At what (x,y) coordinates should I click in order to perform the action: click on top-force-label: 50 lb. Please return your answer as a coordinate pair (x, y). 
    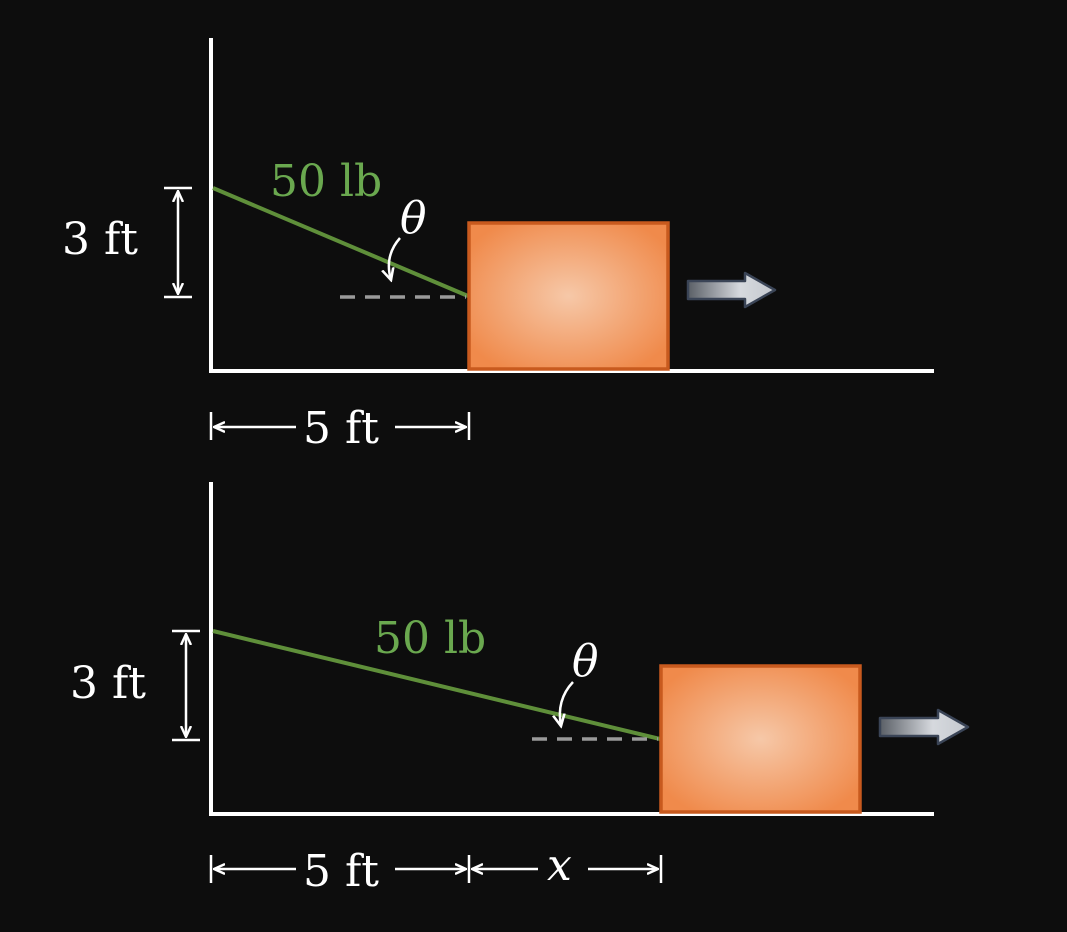
    Looking at the image, I should click on (326, 181).